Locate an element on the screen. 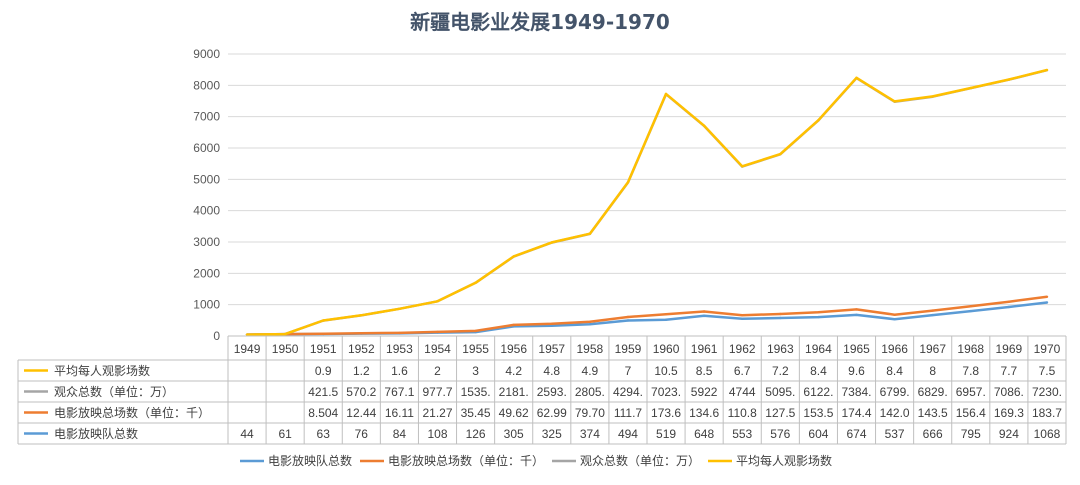  data-label: 6799. is located at coordinates (895, 392).